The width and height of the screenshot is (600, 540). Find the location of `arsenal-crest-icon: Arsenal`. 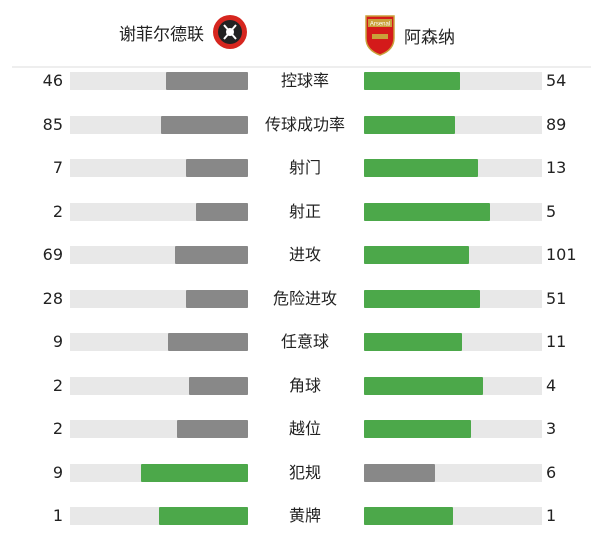

arsenal-crest-icon: Arsenal is located at coordinates (380, 35).